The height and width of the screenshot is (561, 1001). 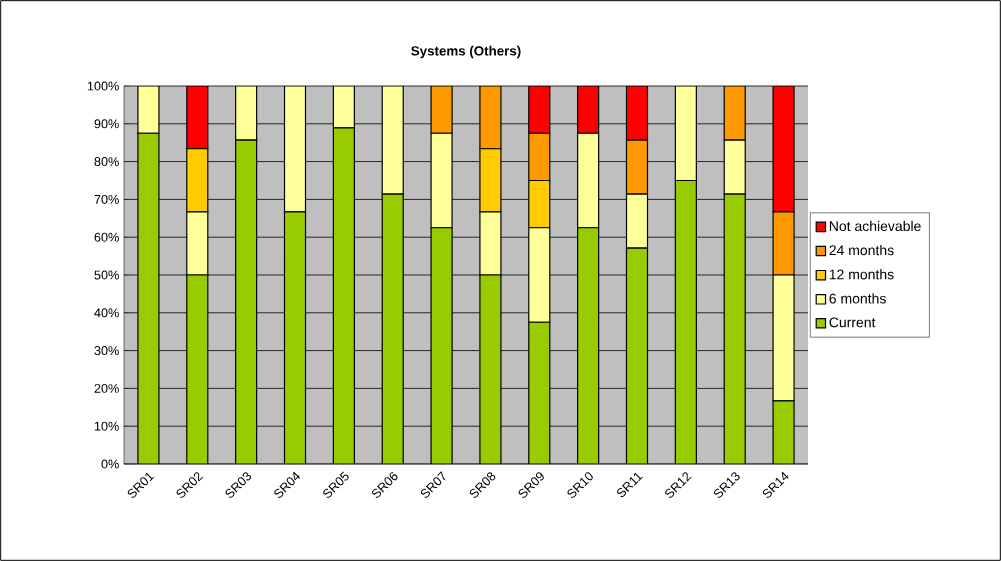 What do you see at coordinates (861, 250) in the screenshot?
I see `legend-label: 24 months` at bounding box center [861, 250].